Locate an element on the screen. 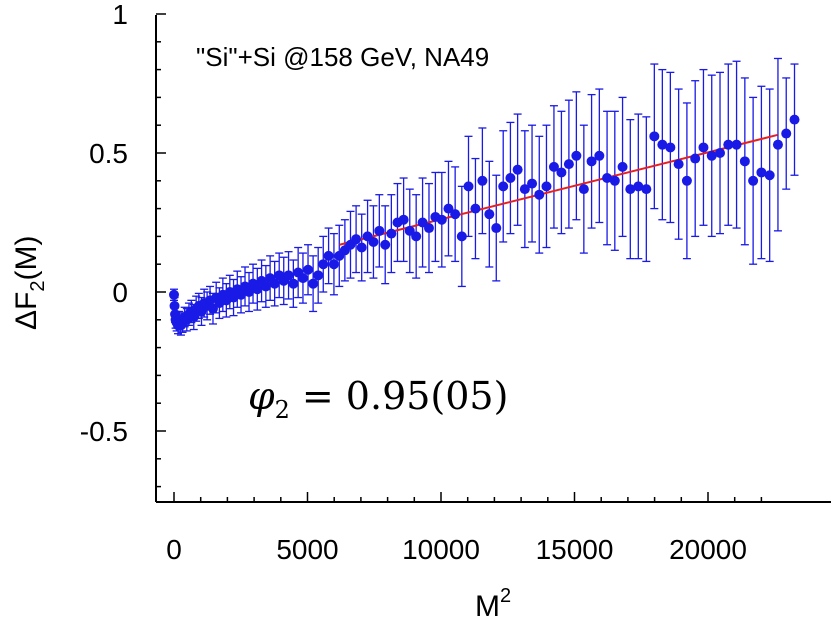 The height and width of the screenshot is (624, 831). dataset-annotation: "Si"+Si @158 GeV, NA49 is located at coordinates (342, 57).